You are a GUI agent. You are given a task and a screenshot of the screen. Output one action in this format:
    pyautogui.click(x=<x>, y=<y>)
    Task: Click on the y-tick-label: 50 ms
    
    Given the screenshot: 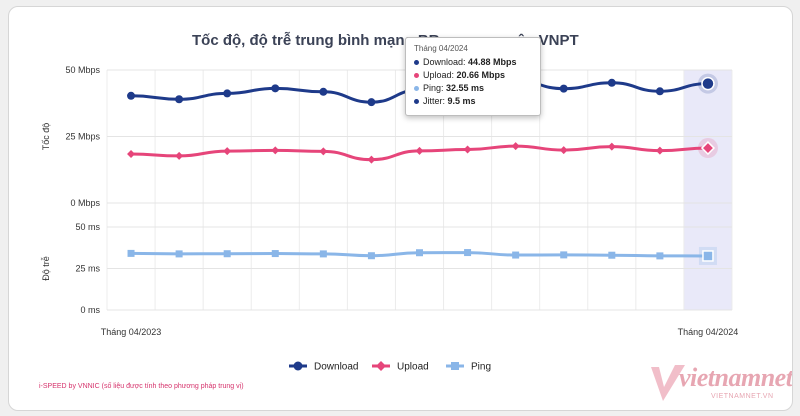 What is the action you would take?
    pyautogui.click(x=87, y=227)
    